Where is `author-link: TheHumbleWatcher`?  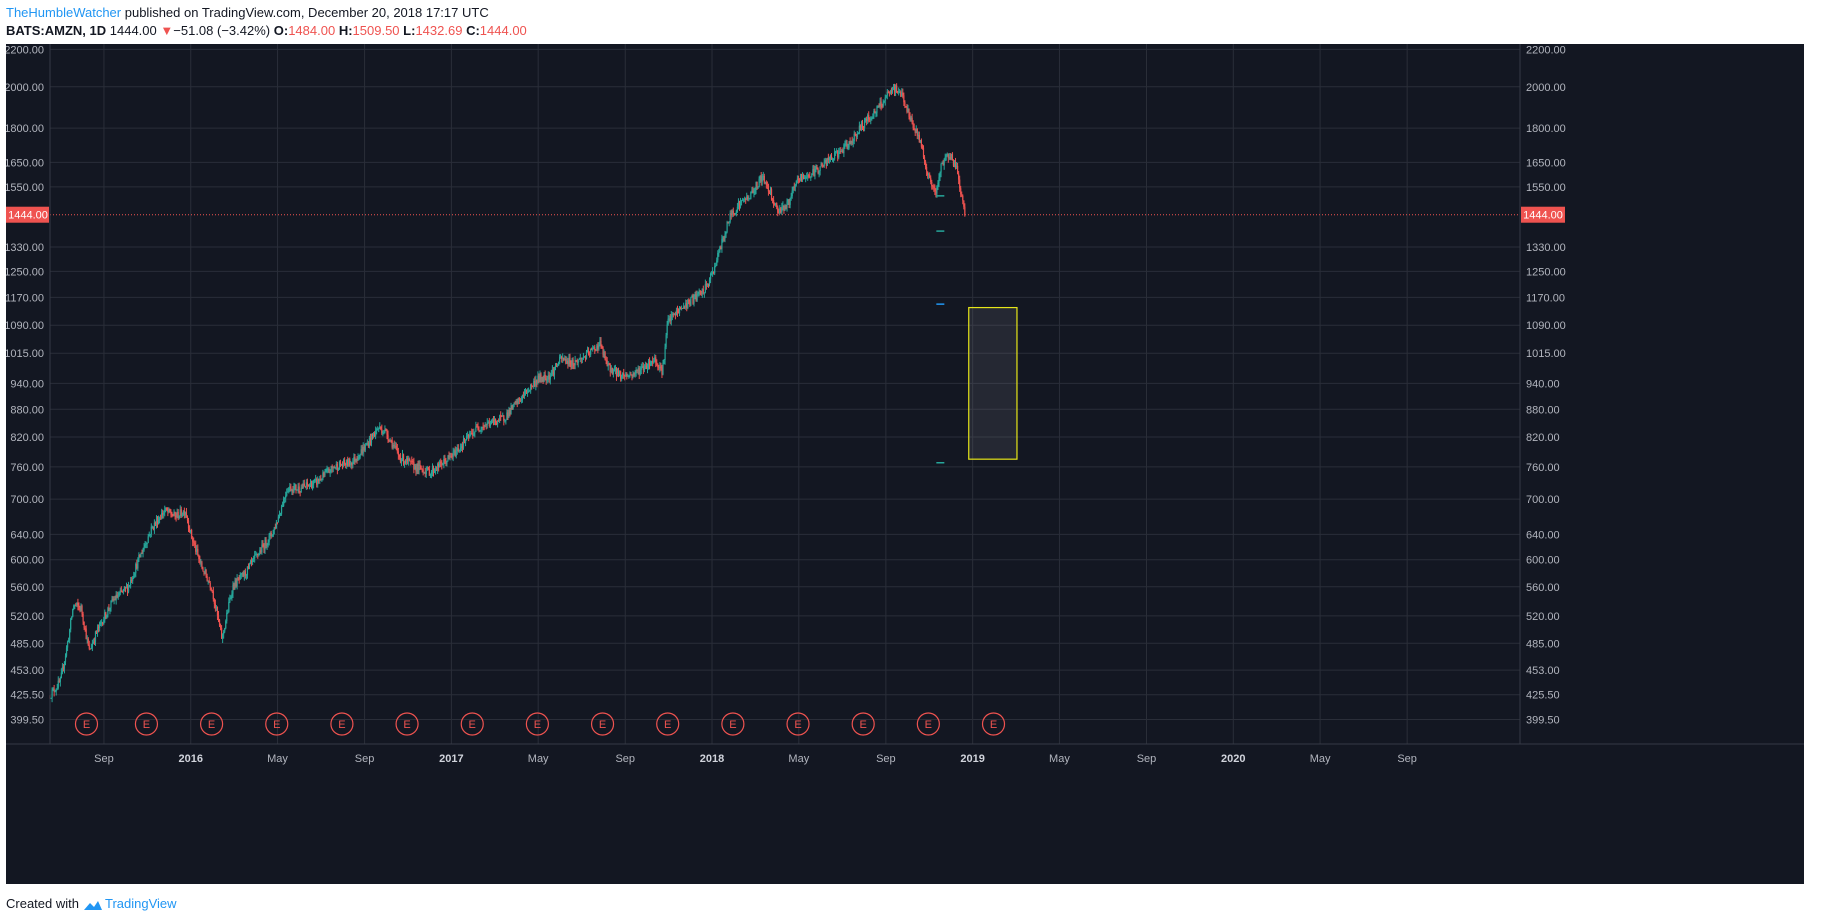
author-link: TheHumbleWatcher is located at coordinates (64, 12).